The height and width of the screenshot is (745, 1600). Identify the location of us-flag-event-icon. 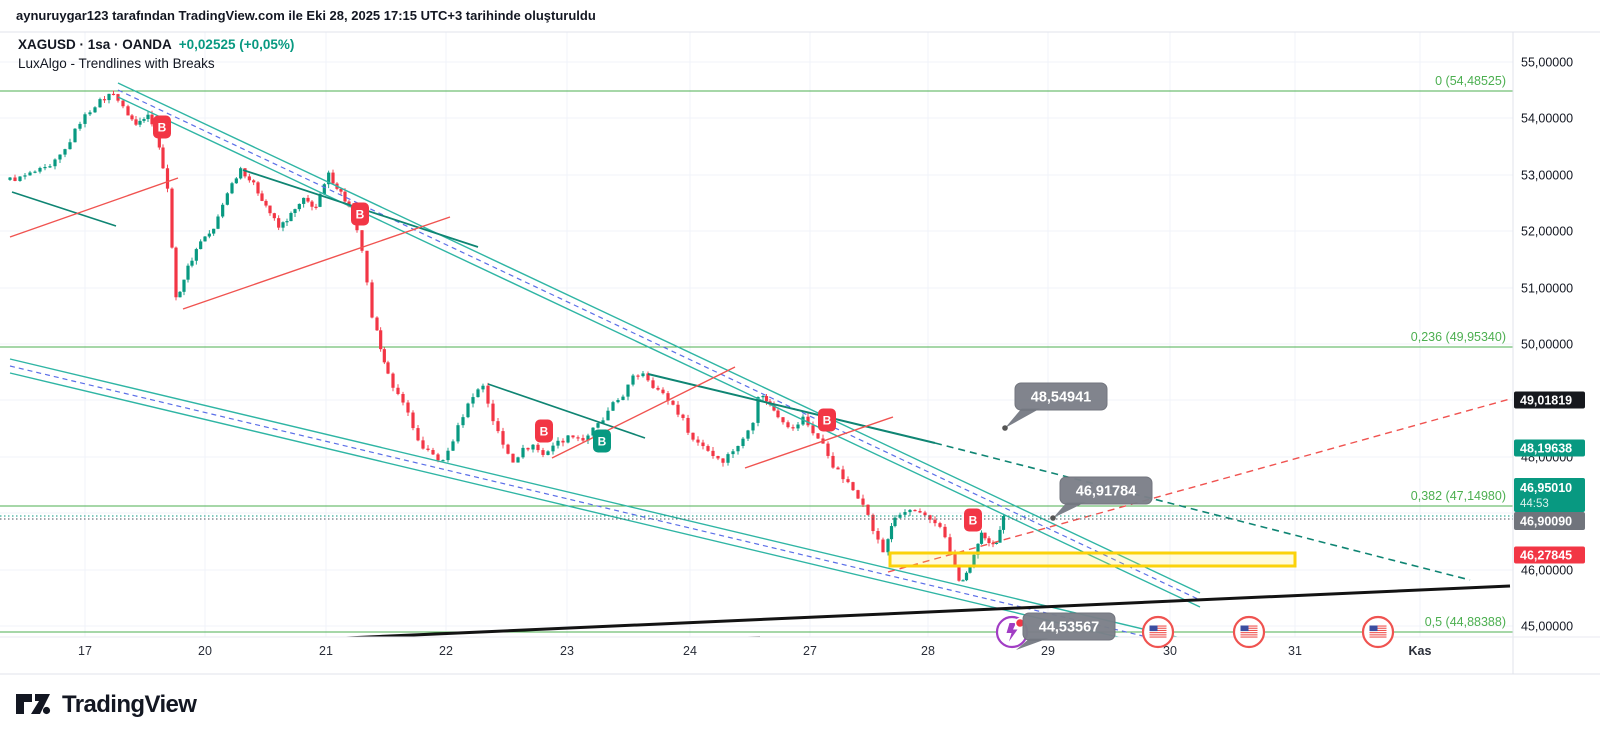
(1249, 632).